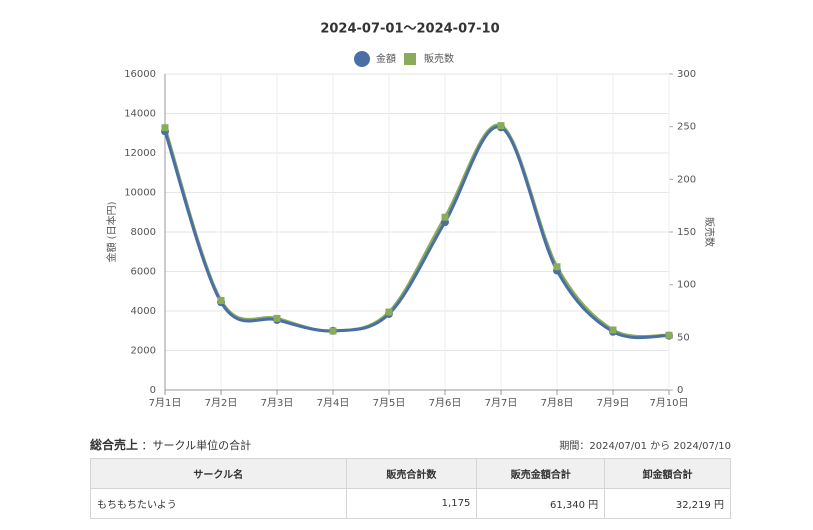 Image resolution: width=813 pixels, height=530 pixels. I want to click on y-tick-label: 0, so click(153, 390).